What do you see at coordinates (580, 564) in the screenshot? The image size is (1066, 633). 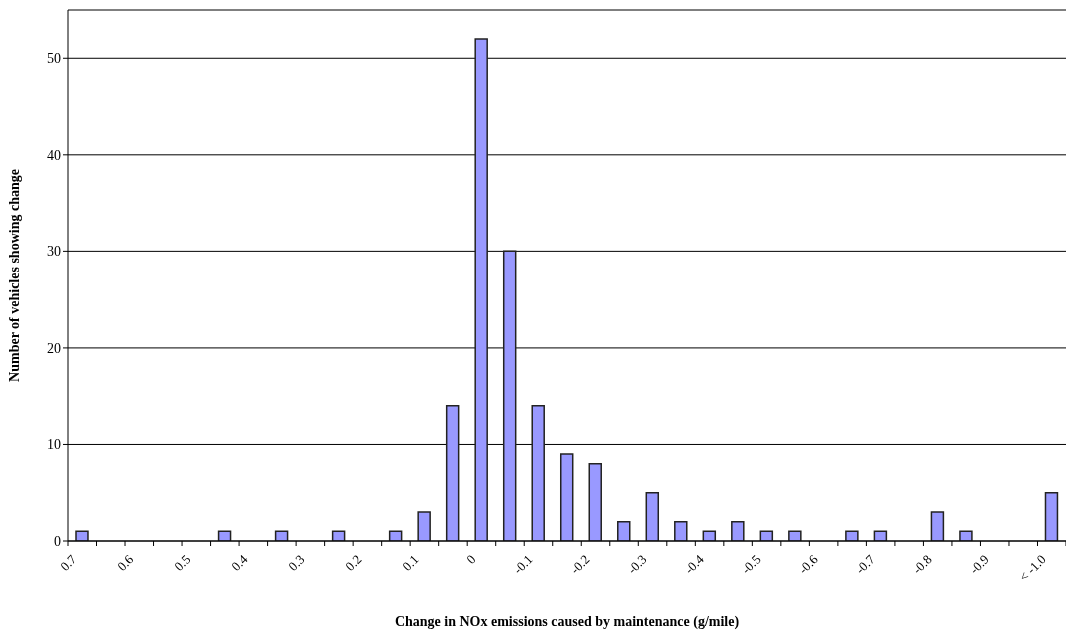 I see `x-tick-label: -0.2` at bounding box center [580, 564].